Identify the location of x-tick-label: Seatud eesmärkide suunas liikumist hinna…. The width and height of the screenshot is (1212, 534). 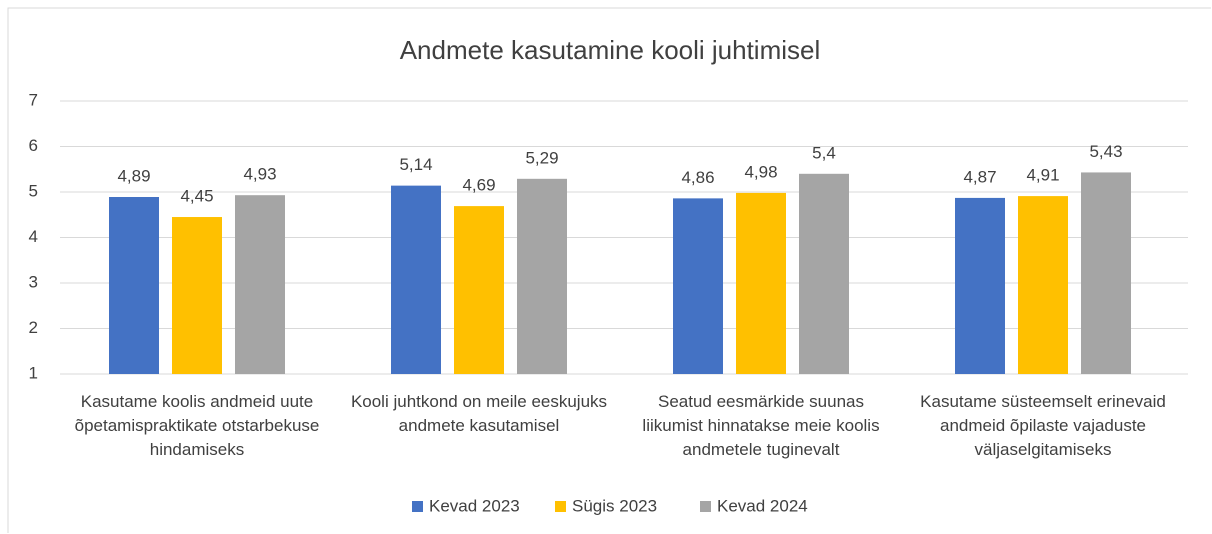
(761, 425).